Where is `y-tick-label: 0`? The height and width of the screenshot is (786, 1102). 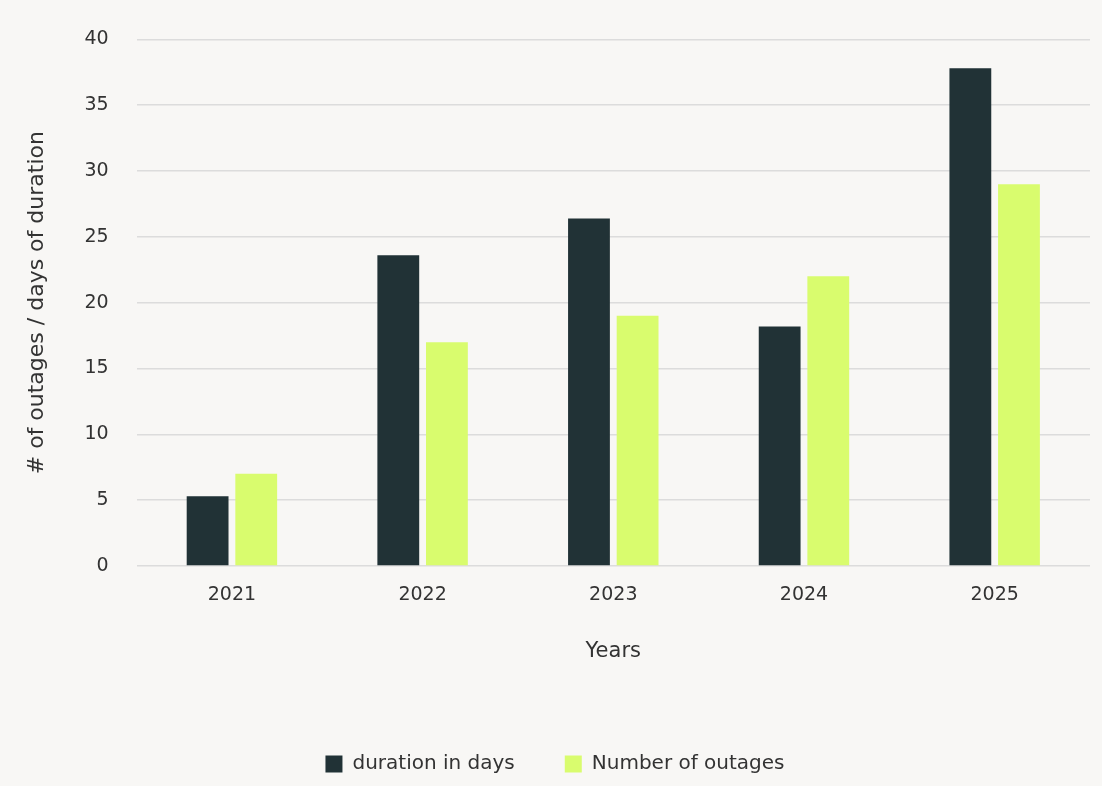 y-tick-label: 0 is located at coordinates (102, 563).